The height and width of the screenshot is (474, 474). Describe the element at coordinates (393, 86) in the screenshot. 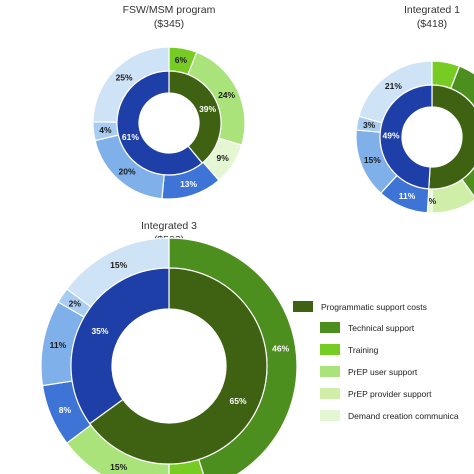

I see `chart-2-outer-label-8: 21%` at that location.